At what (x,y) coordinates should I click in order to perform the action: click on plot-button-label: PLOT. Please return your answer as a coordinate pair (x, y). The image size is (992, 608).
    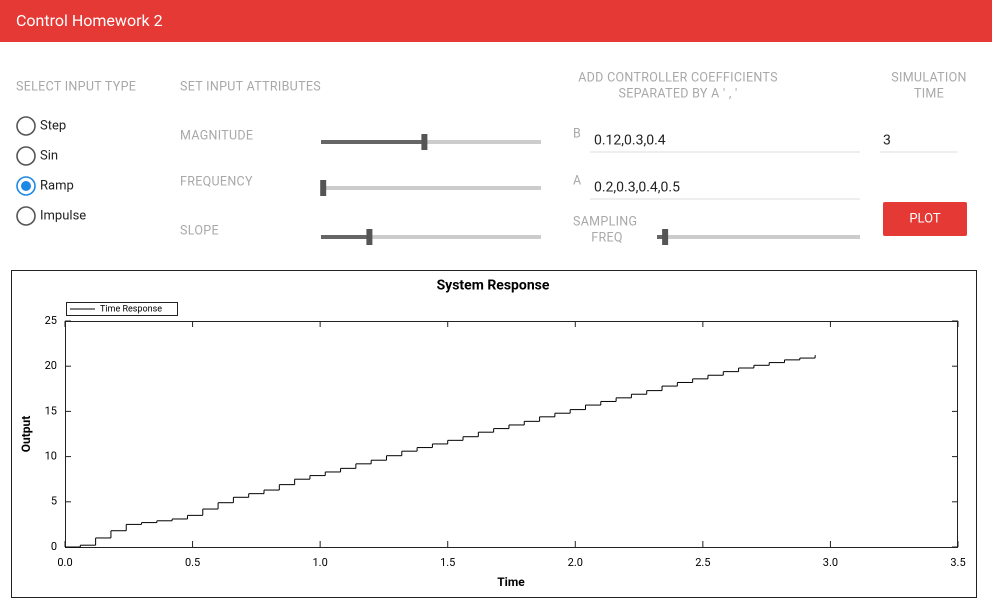
    Looking at the image, I should click on (925, 218).